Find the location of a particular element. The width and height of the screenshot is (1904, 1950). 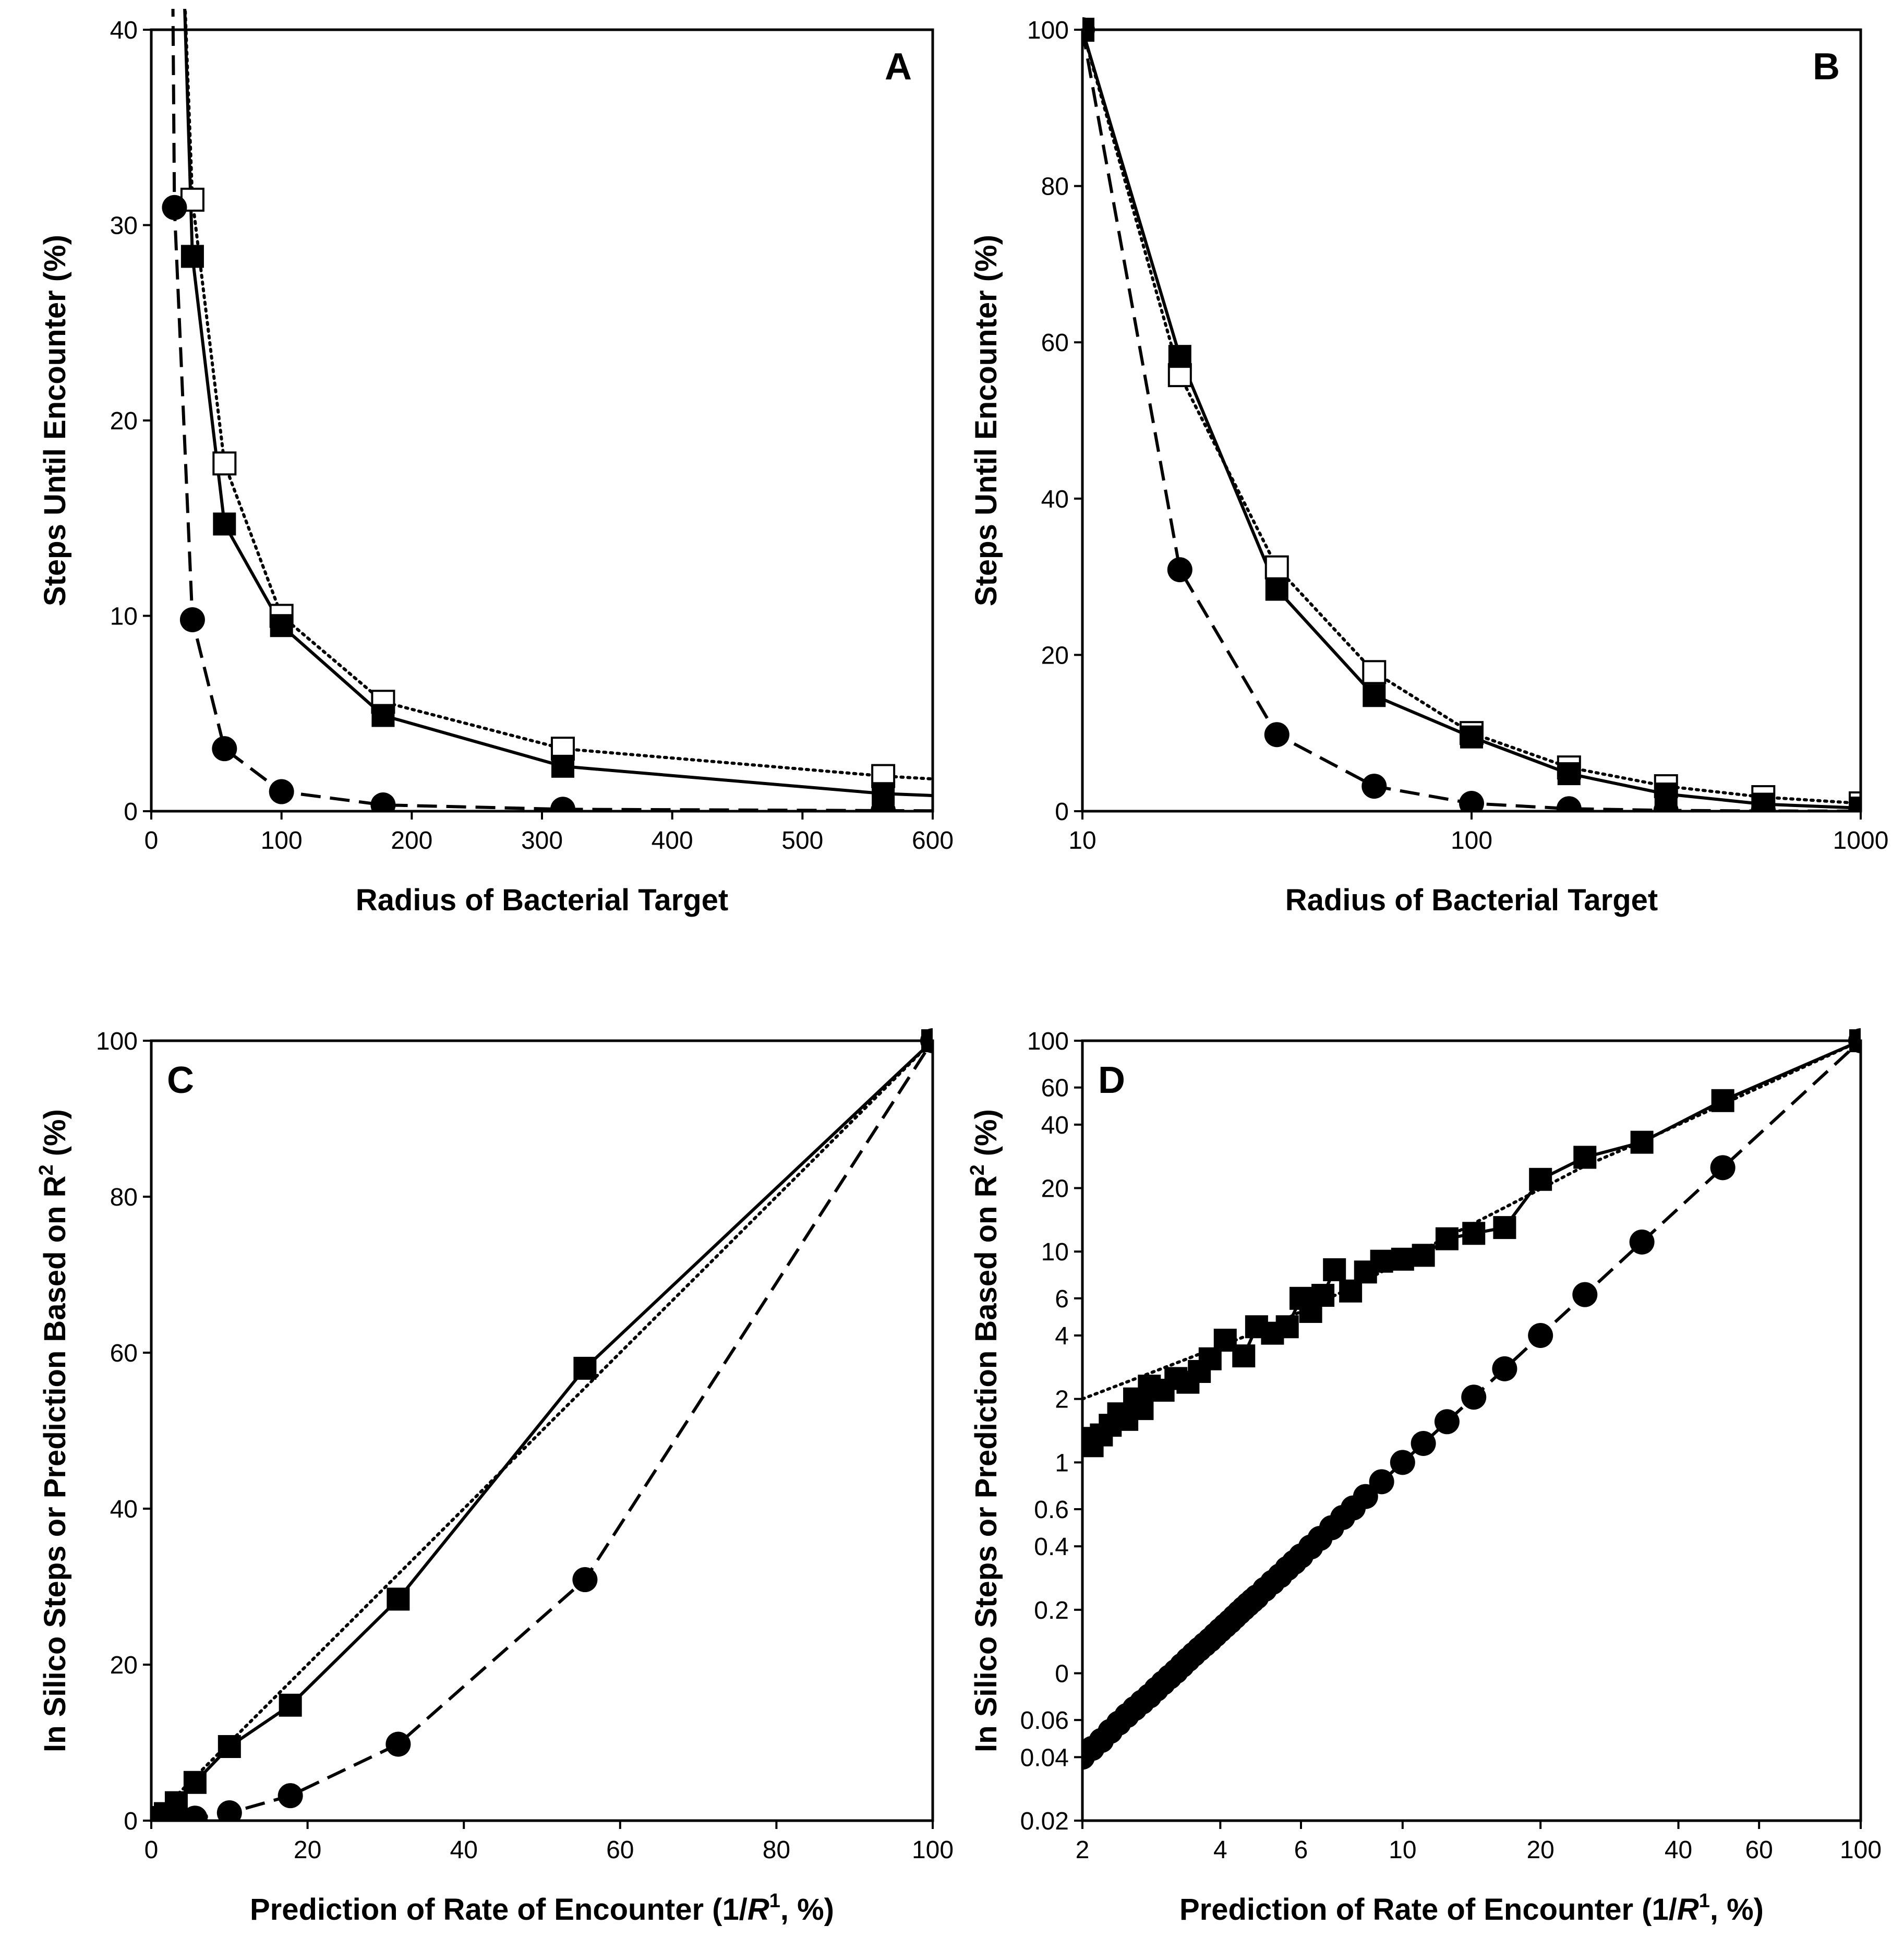

y-axis-label-tail: (%) is located at coordinates (986, 1136).